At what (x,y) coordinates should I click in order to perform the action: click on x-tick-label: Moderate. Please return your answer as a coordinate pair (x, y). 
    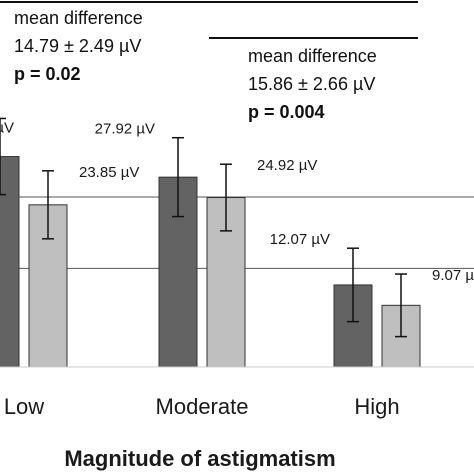
    Looking at the image, I should click on (202, 406).